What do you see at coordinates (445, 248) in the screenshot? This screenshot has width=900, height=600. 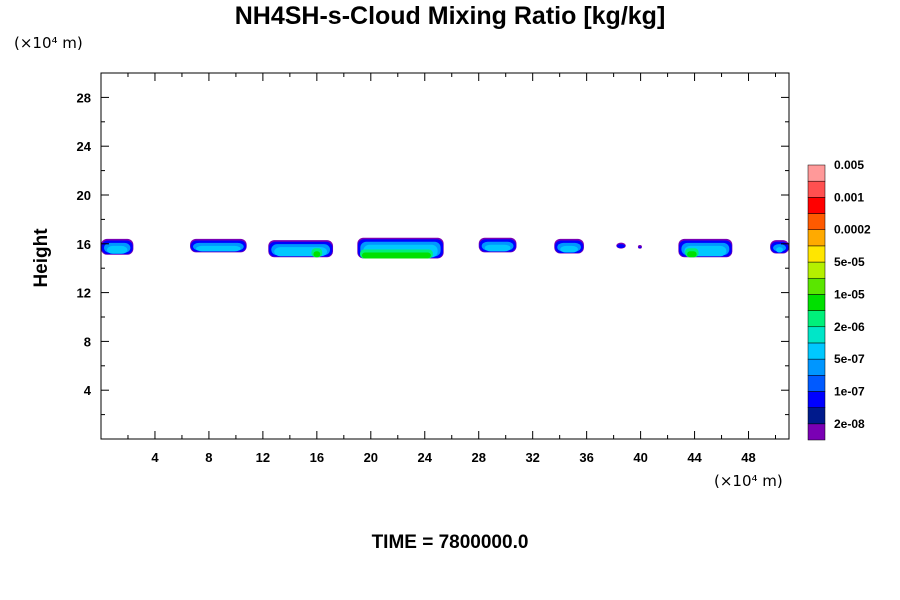 I see `plot-content` at bounding box center [445, 248].